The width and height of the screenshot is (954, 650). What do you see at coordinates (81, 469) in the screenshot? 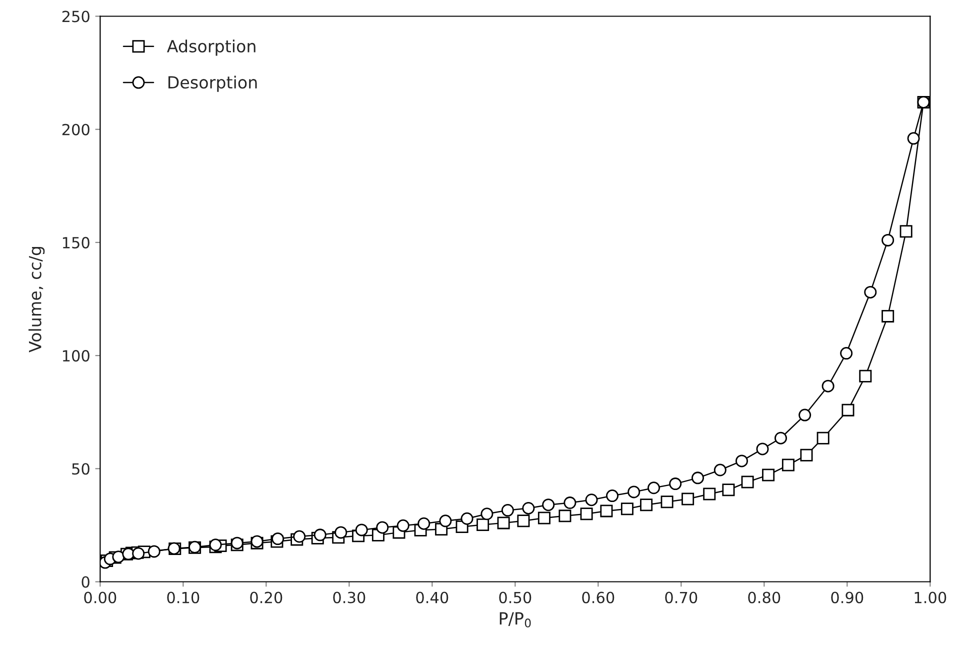
I see `y-tick-label: 50` at bounding box center [81, 469].